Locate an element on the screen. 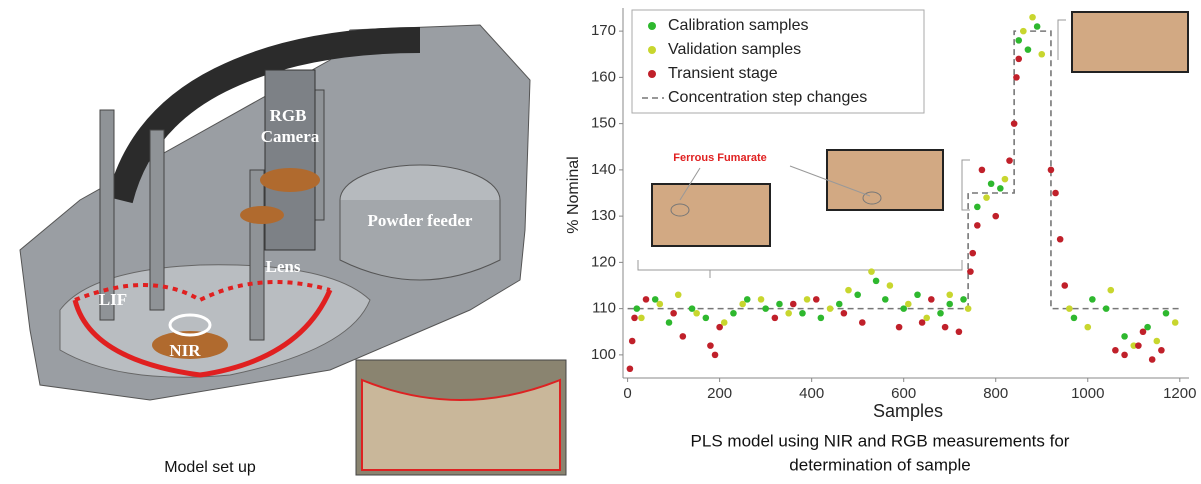 The width and height of the screenshot is (1201, 484). x-tick-label: 600 is located at coordinates (903, 393).